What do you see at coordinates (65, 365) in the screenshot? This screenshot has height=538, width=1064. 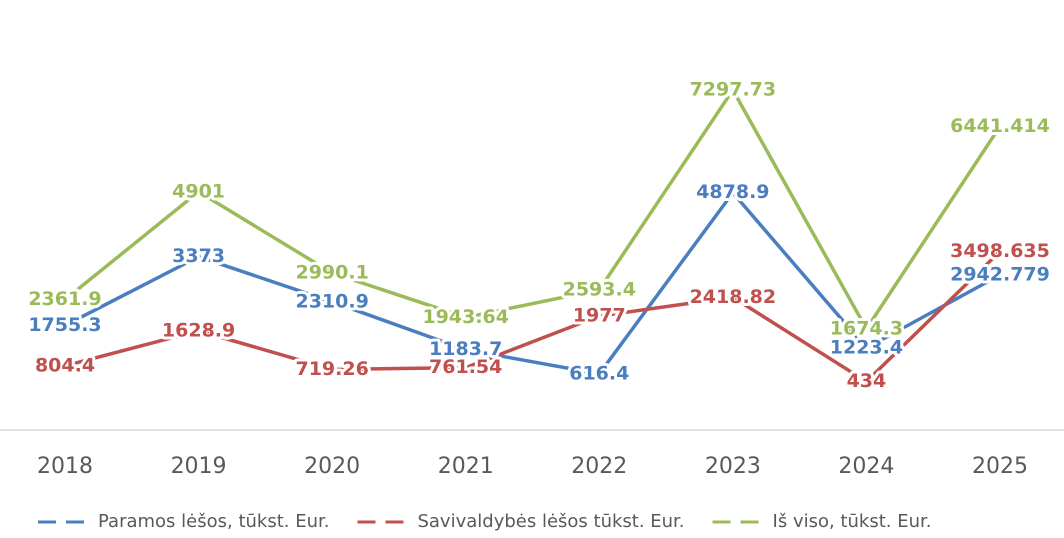 I see `data-label: 804.4` at bounding box center [65, 365].